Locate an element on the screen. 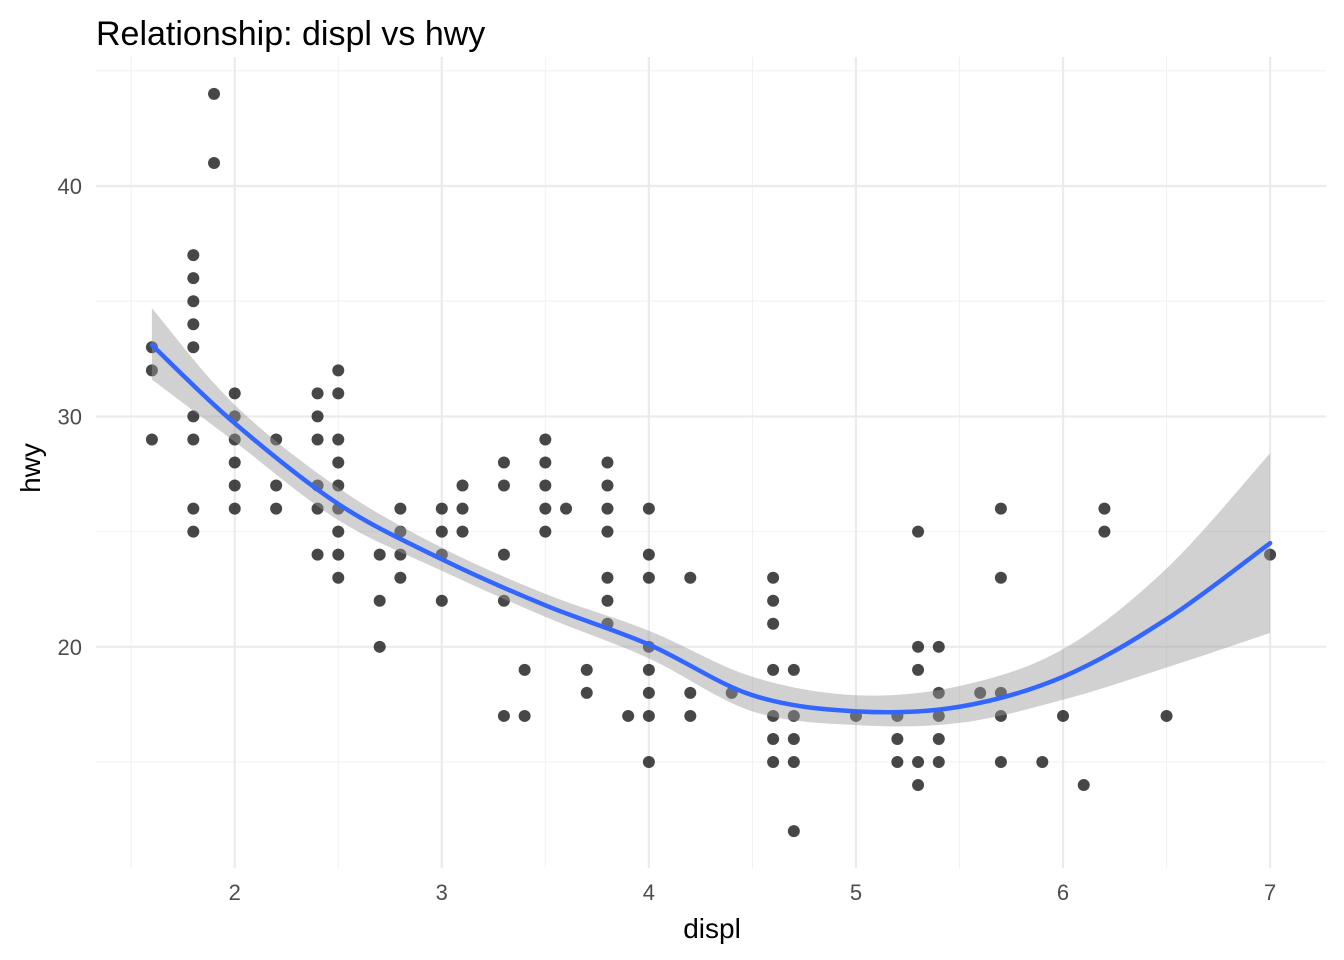 The height and width of the screenshot is (960, 1344). x-tick-label: 5 is located at coordinates (856, 892).